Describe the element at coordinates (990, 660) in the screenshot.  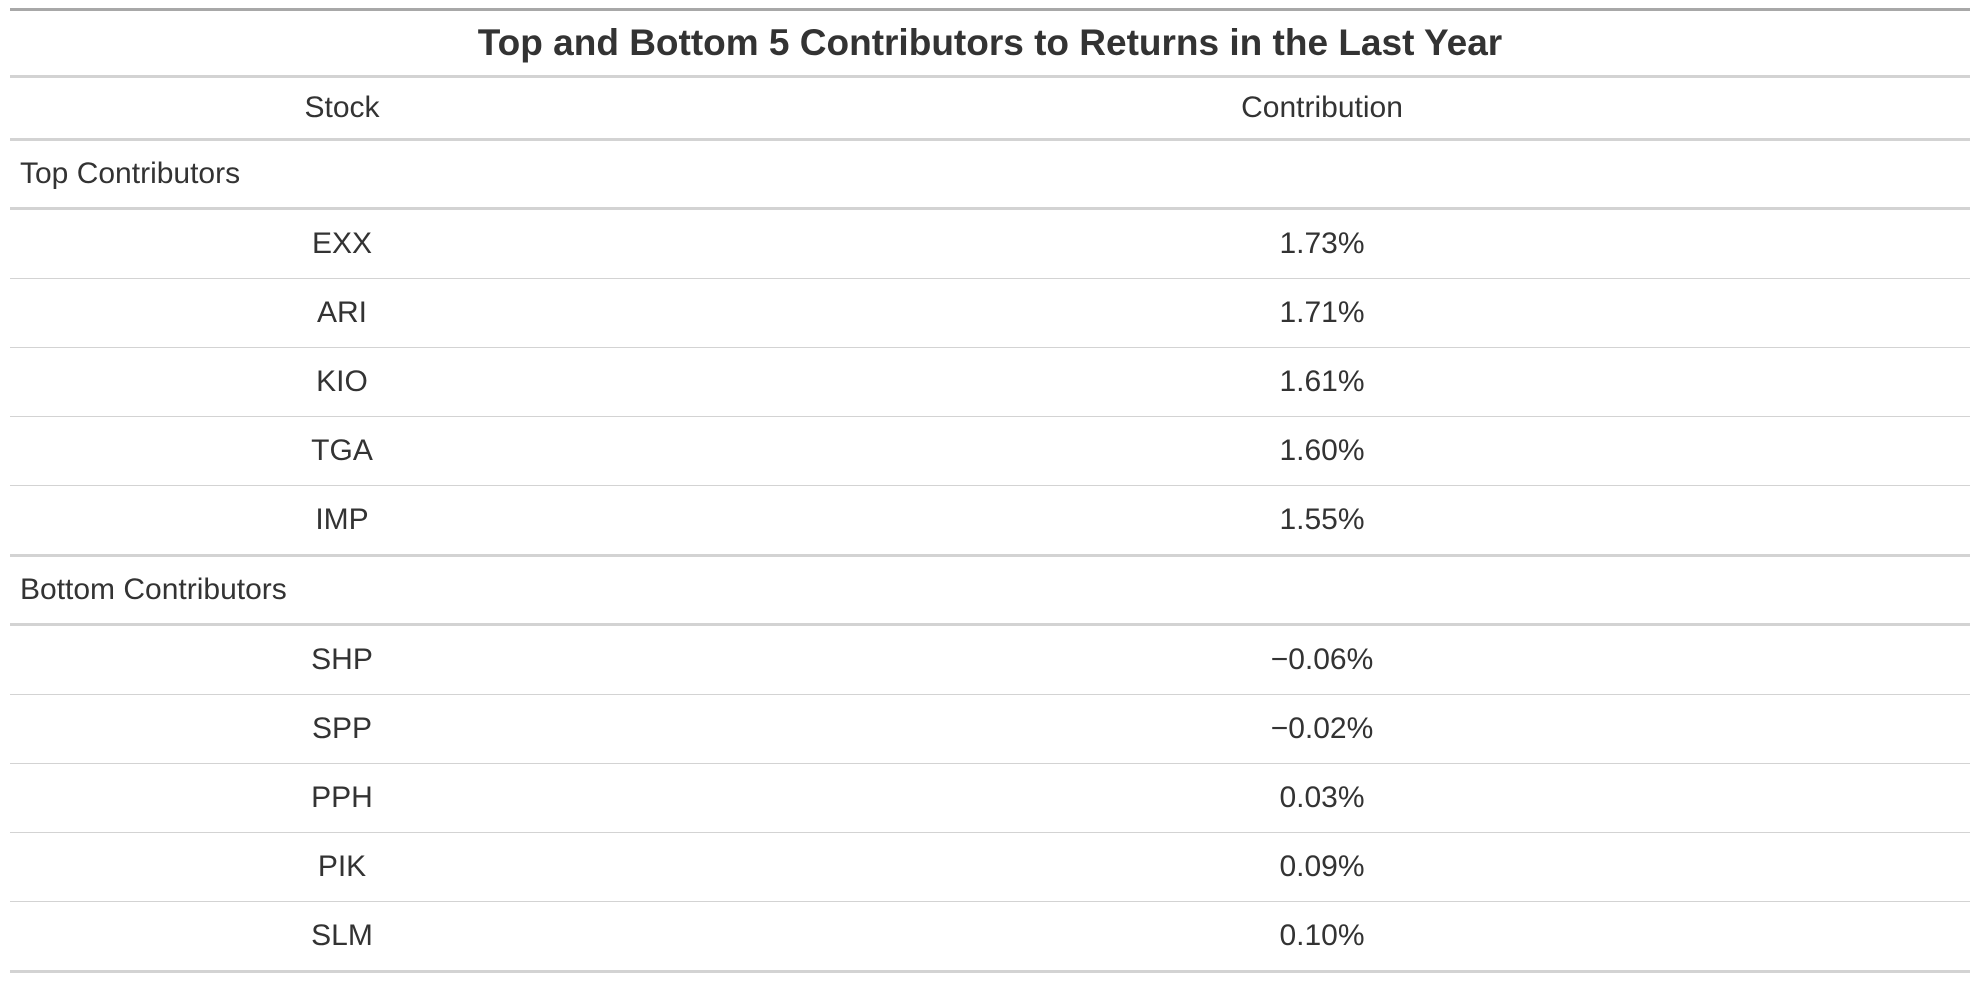
I see `table-row: SHP −0.06%` at that location.